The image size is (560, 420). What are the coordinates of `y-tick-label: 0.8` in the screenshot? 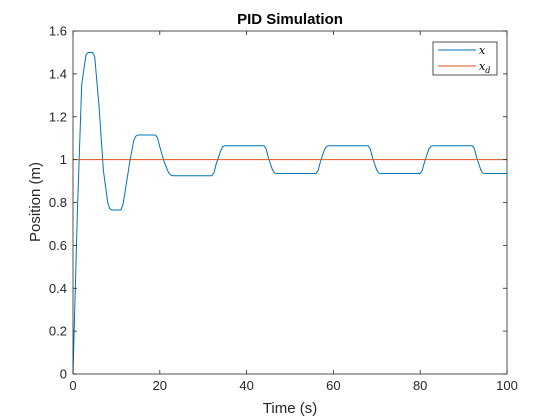 It's located at (58, 202).